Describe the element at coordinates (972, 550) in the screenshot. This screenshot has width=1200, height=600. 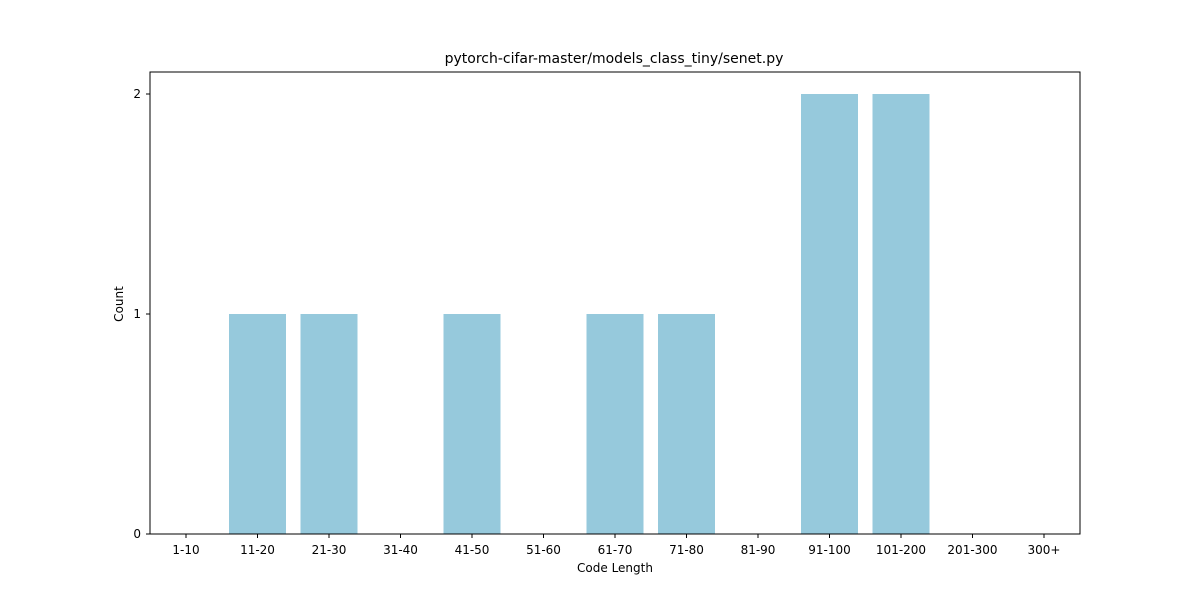
I see `x-tick-label: 201-300` at that location.